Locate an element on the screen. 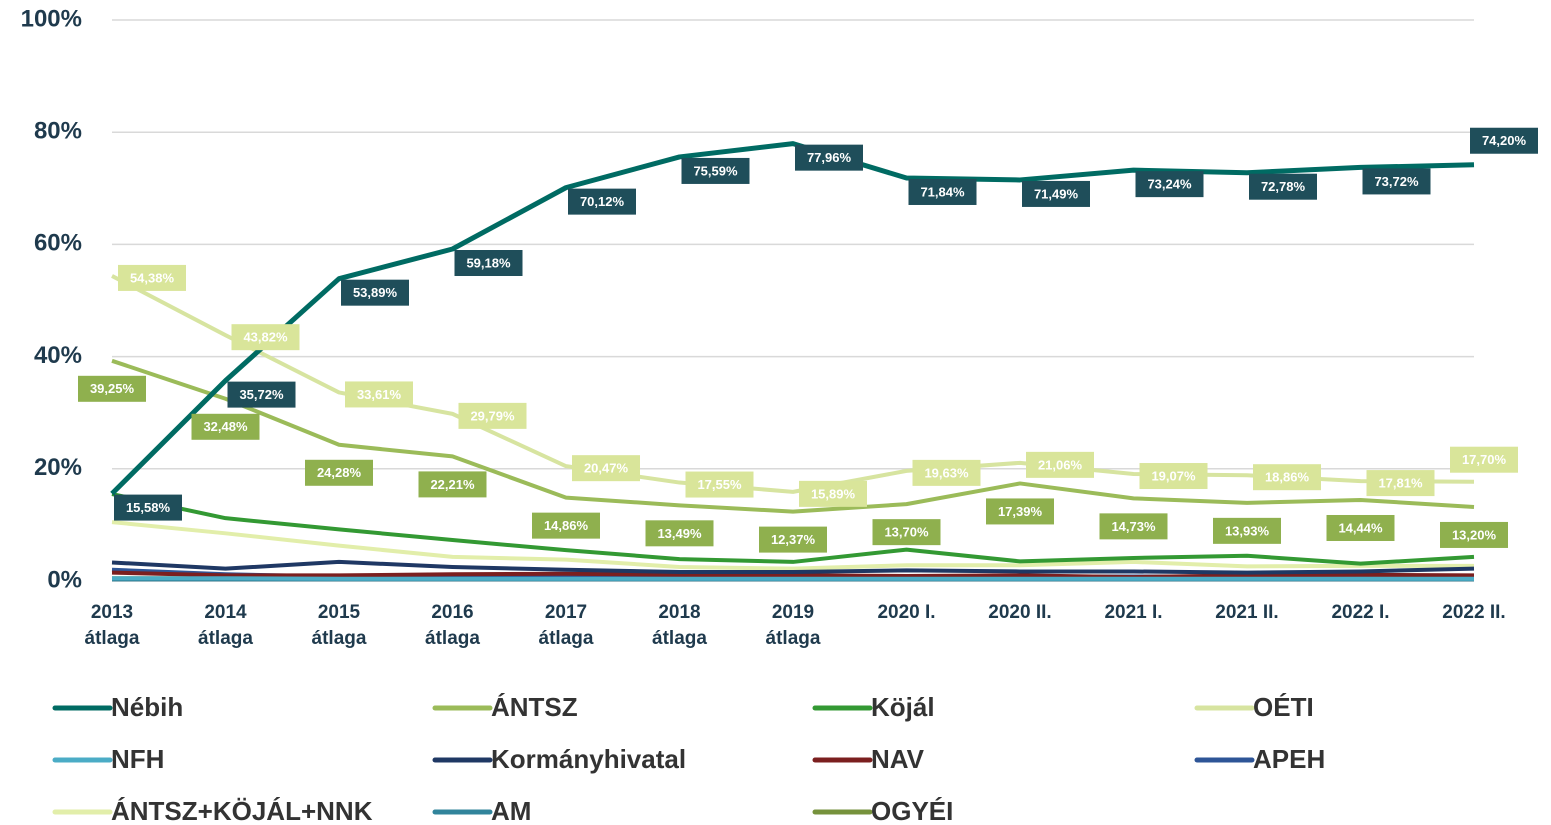 Image resolution: width=1551 pixels, height=825 pixels. data-label: 15,89% is located at coordinates (833, 493).